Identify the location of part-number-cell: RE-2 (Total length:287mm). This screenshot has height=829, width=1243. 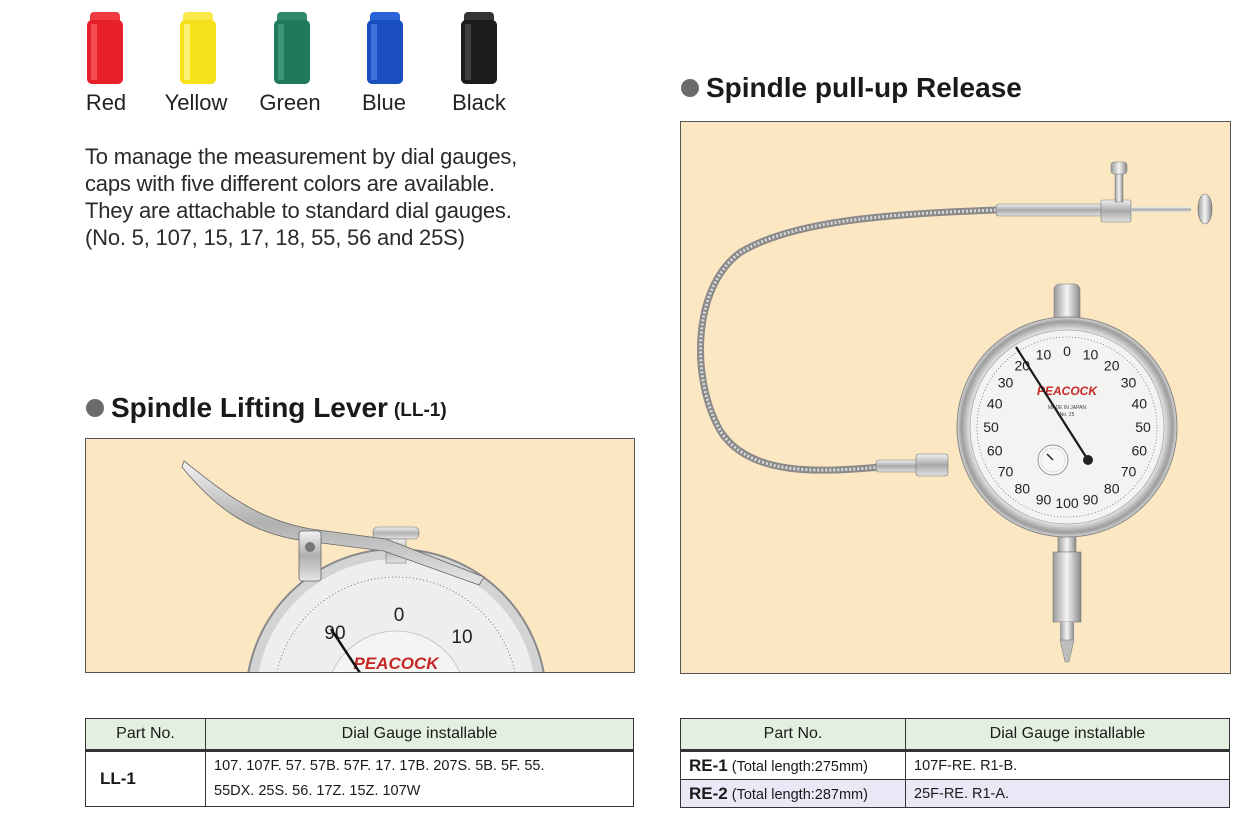
(793, 793).